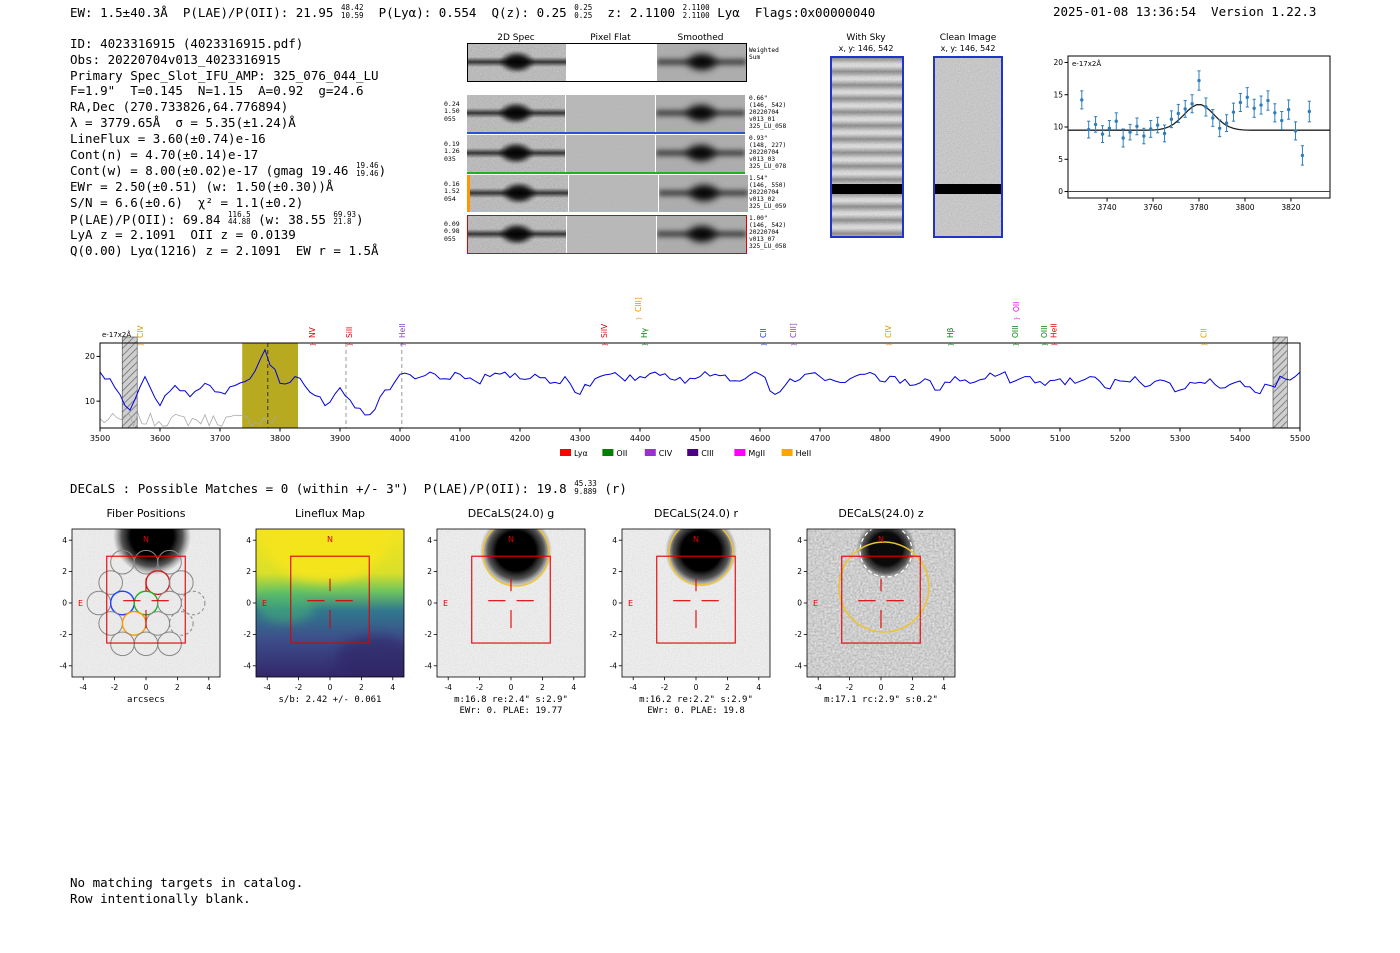  I want to click on svg-text: MgII, so click(756, 453).